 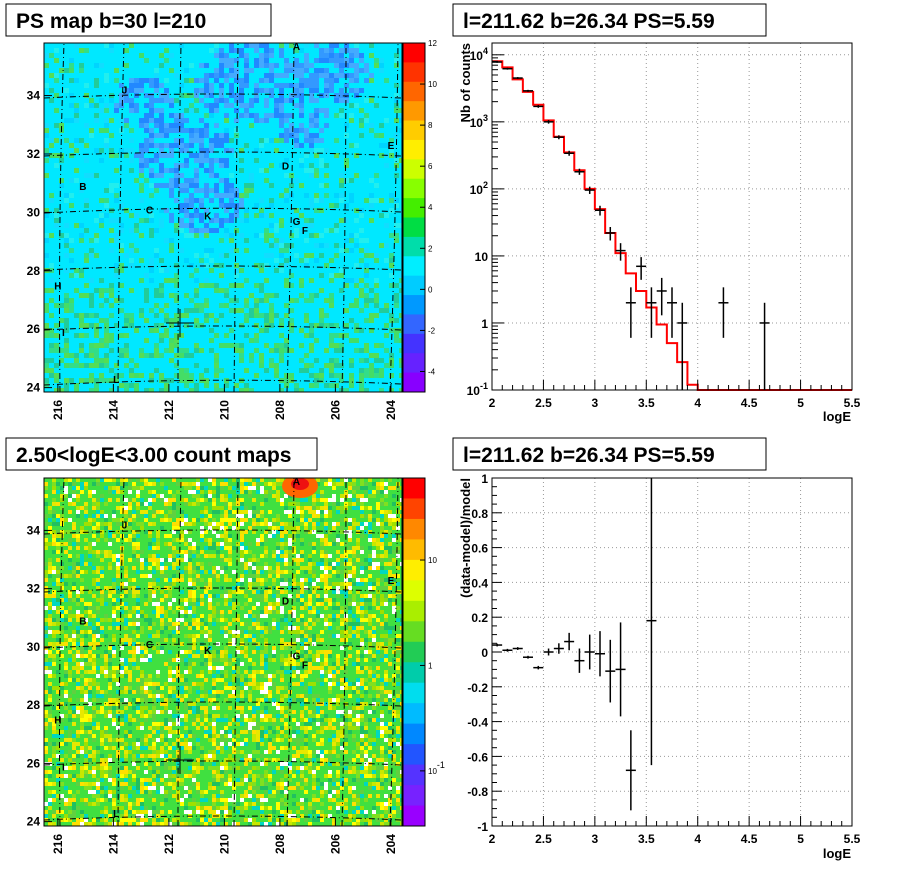 I want to click on colorbar-segment, so click(x=414, y=305).